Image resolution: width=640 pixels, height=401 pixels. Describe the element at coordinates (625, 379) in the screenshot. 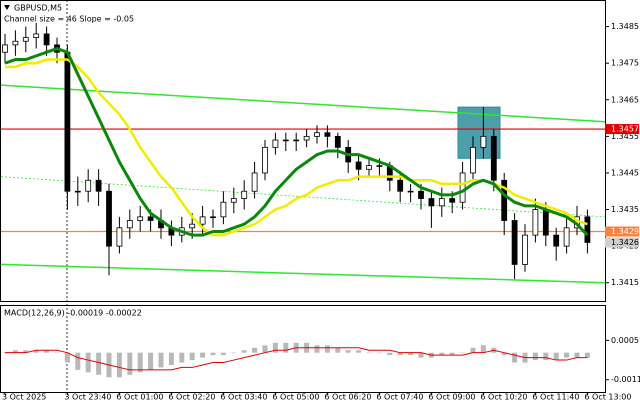

I see `y-tick-label: -0.0011` at that location.